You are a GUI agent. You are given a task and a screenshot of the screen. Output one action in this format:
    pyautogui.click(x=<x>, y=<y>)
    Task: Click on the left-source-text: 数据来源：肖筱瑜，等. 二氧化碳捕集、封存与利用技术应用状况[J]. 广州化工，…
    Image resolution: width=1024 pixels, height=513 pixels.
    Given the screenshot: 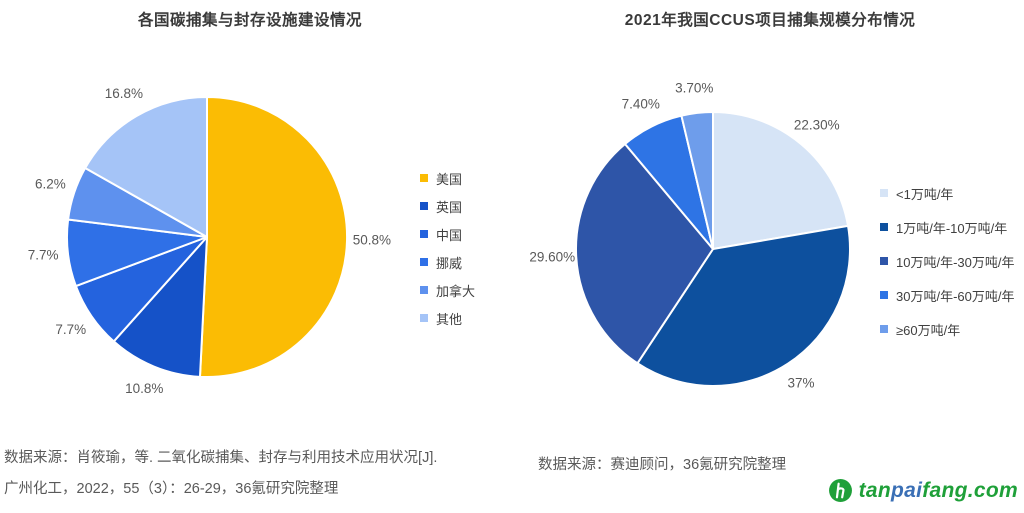 What is the action you would take?
    pyautogui.click(x=220, y=474)
    